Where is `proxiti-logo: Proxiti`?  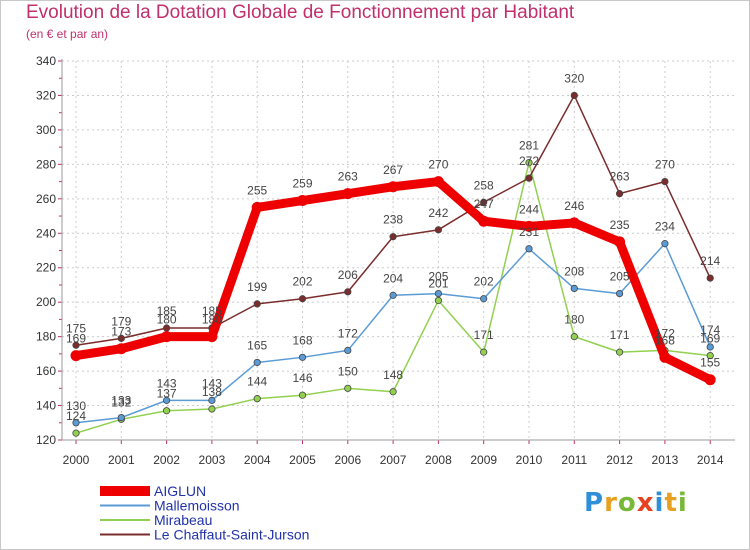
proxiti-logo: Proxiti is located at coordinates (636, 503).